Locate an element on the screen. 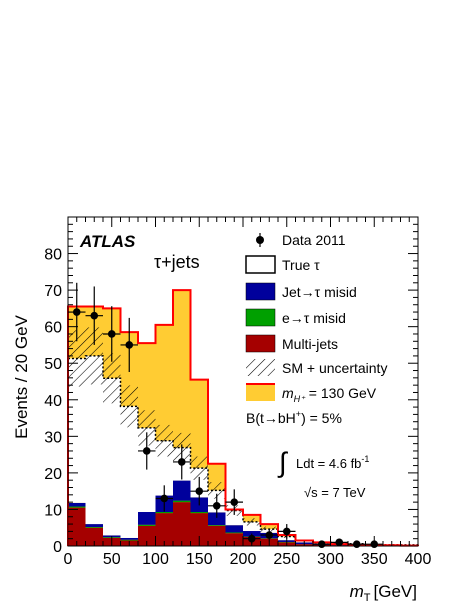 The height and width of the screenshot is (613, 473). y-tick-label: 20 is located at coordinates (53, 474).